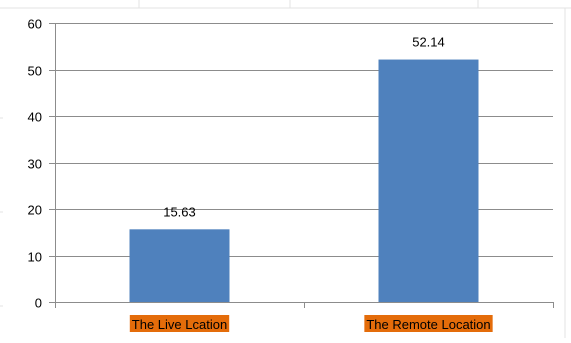 The image size is (571, 343). Describe the element at coordinates (35, 71) in the screenshot. I see `y-tick-label: 50` at that location.